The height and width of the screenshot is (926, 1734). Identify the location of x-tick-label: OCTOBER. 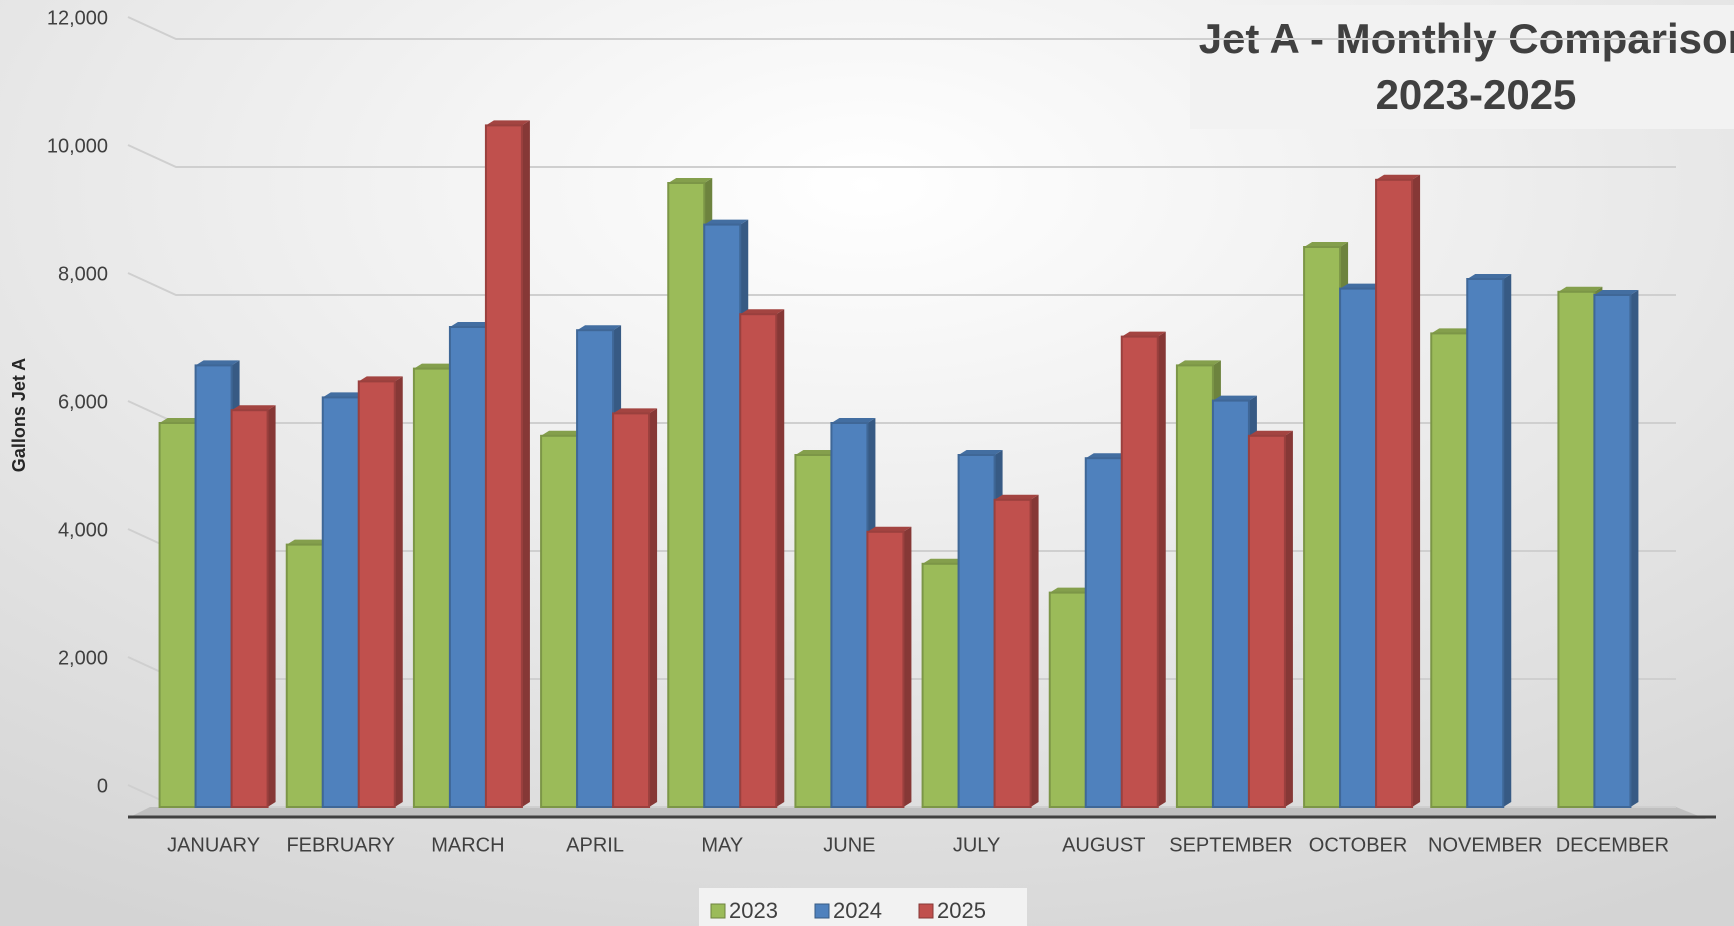
(1358, 845).